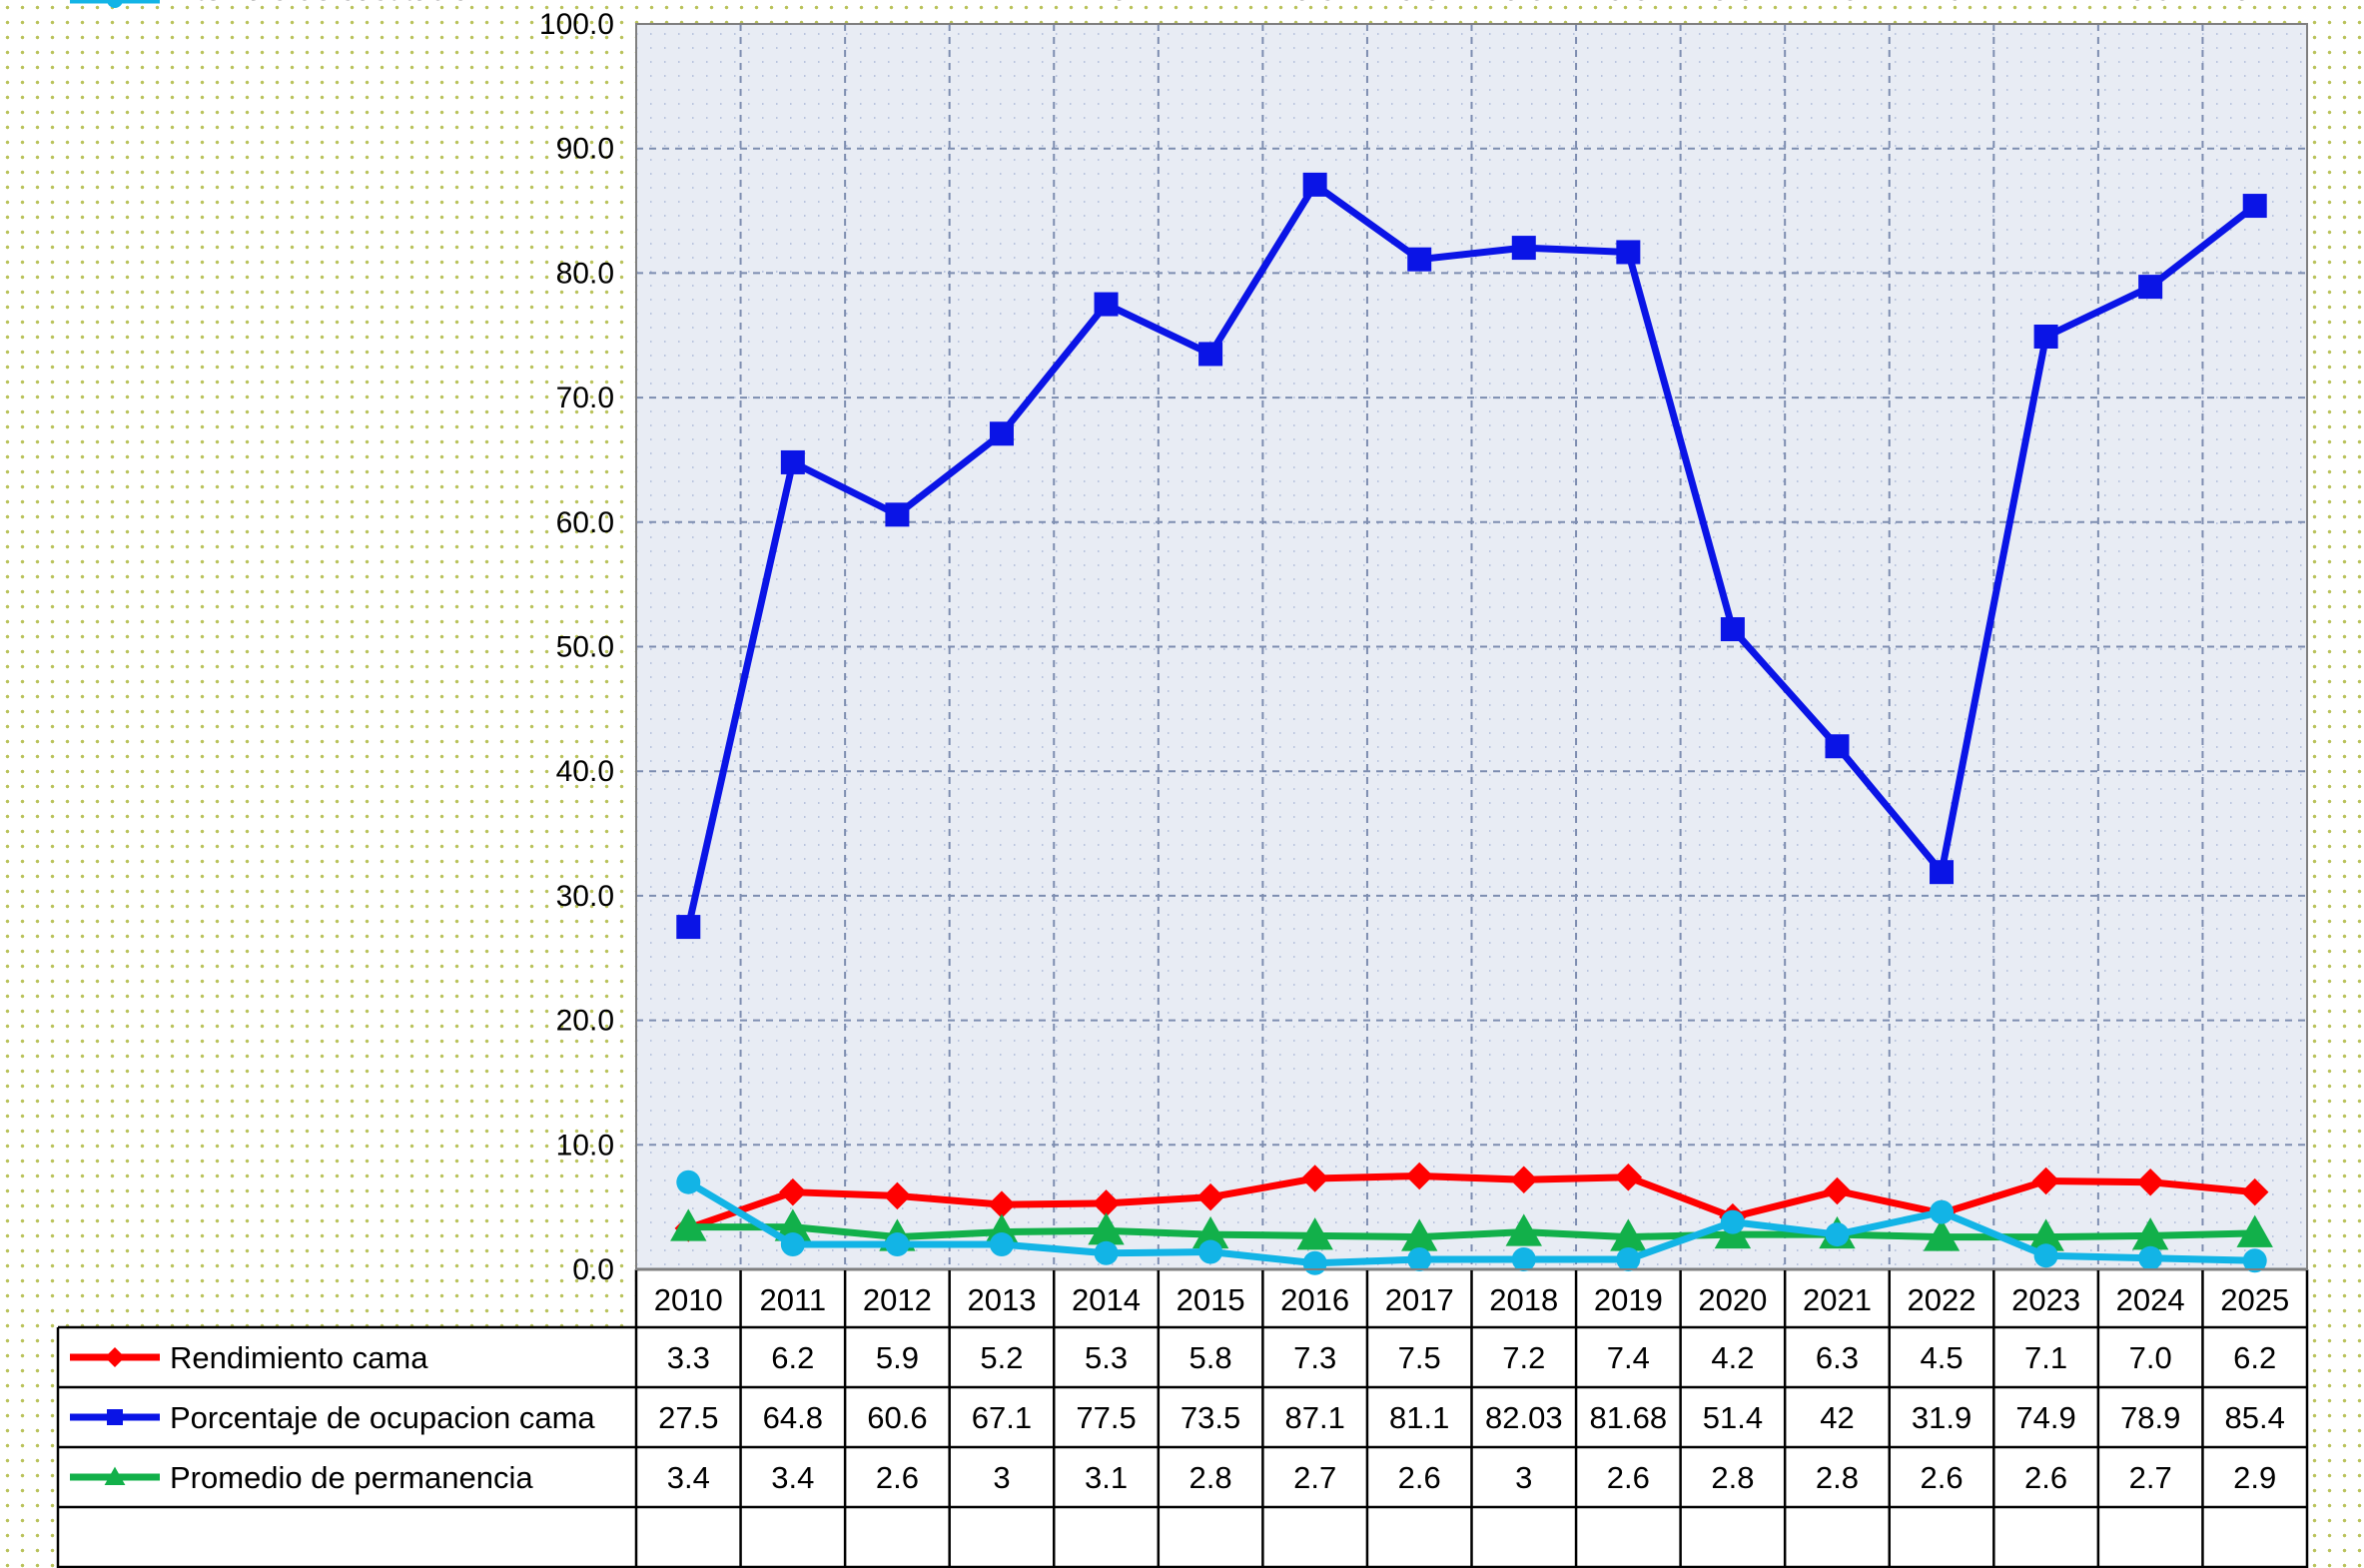  Describe the element at coordinates (1732, 1299) in the screenshot. I see `x-category-label: 2020` at that location.